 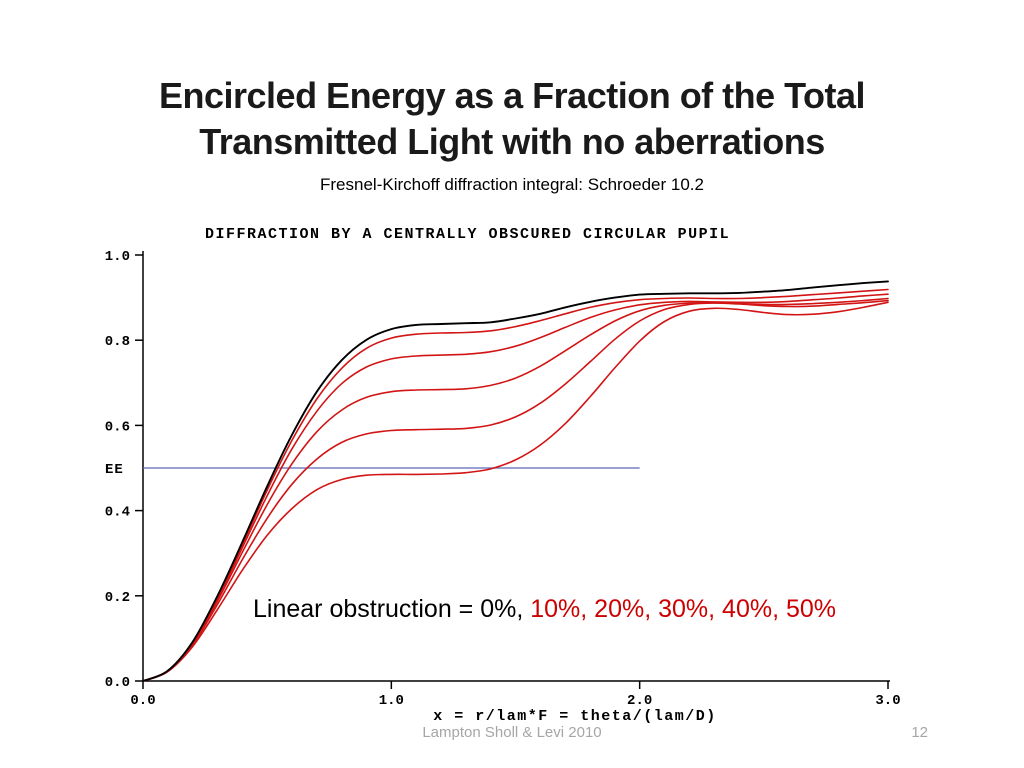 I want to click on y-tick-label: 0.6, so click(x=117, y=427).